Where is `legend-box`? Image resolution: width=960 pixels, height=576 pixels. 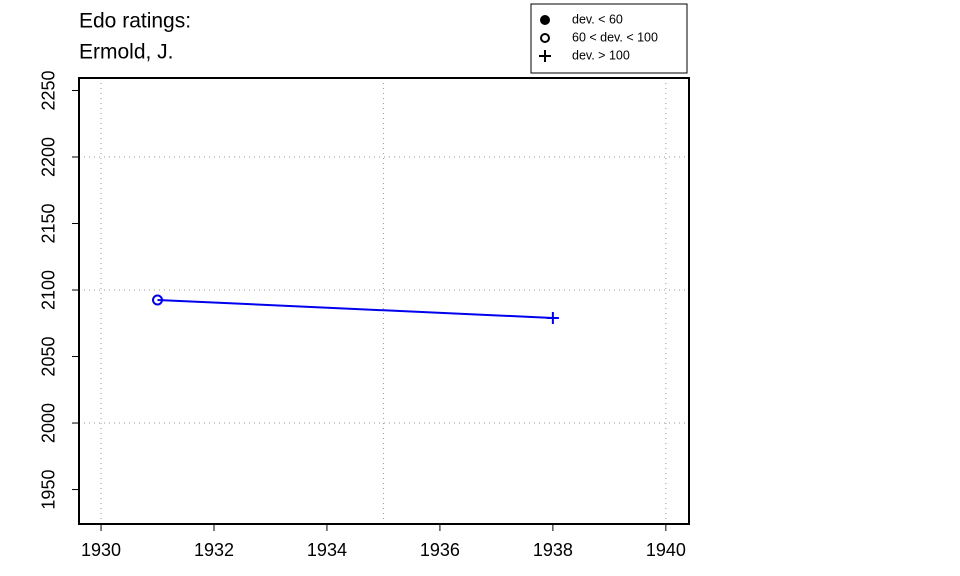 legend-box is located at coordinates (609, 38).